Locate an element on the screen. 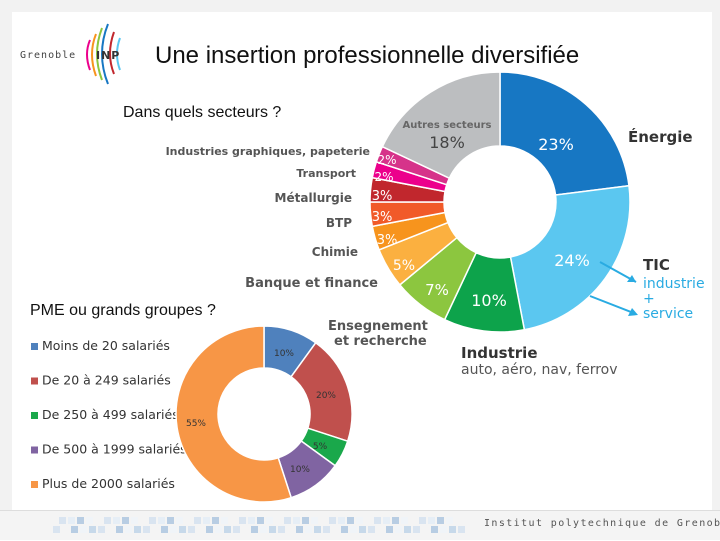 Image resolution: width=720 pixels, height=541 pixels. frame-left is located at coordinates (6, 270).